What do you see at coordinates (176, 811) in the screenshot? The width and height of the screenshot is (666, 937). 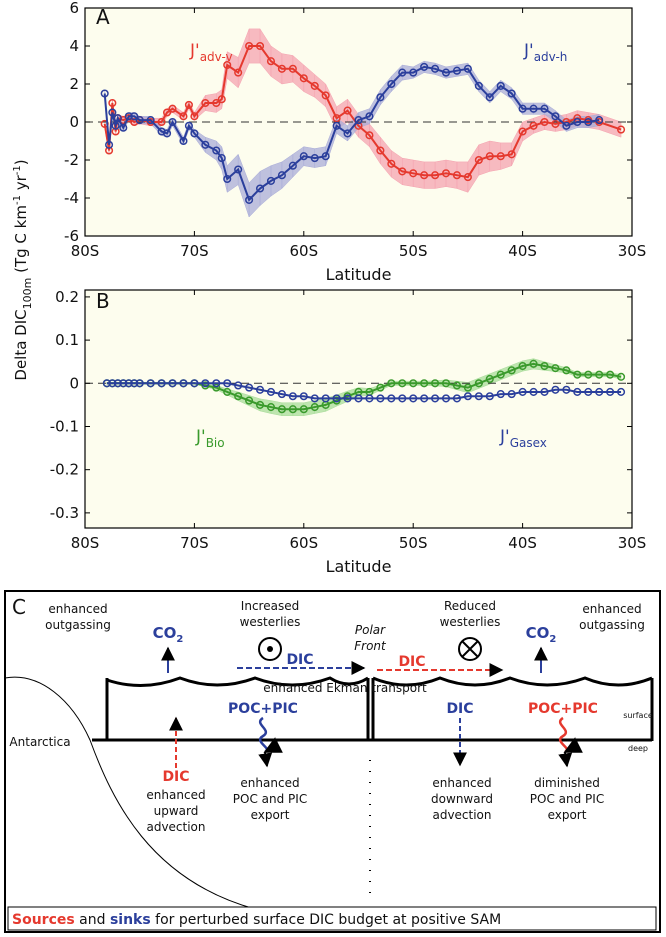 I see `diagram-text: upward` at bounding box center [176, 811].